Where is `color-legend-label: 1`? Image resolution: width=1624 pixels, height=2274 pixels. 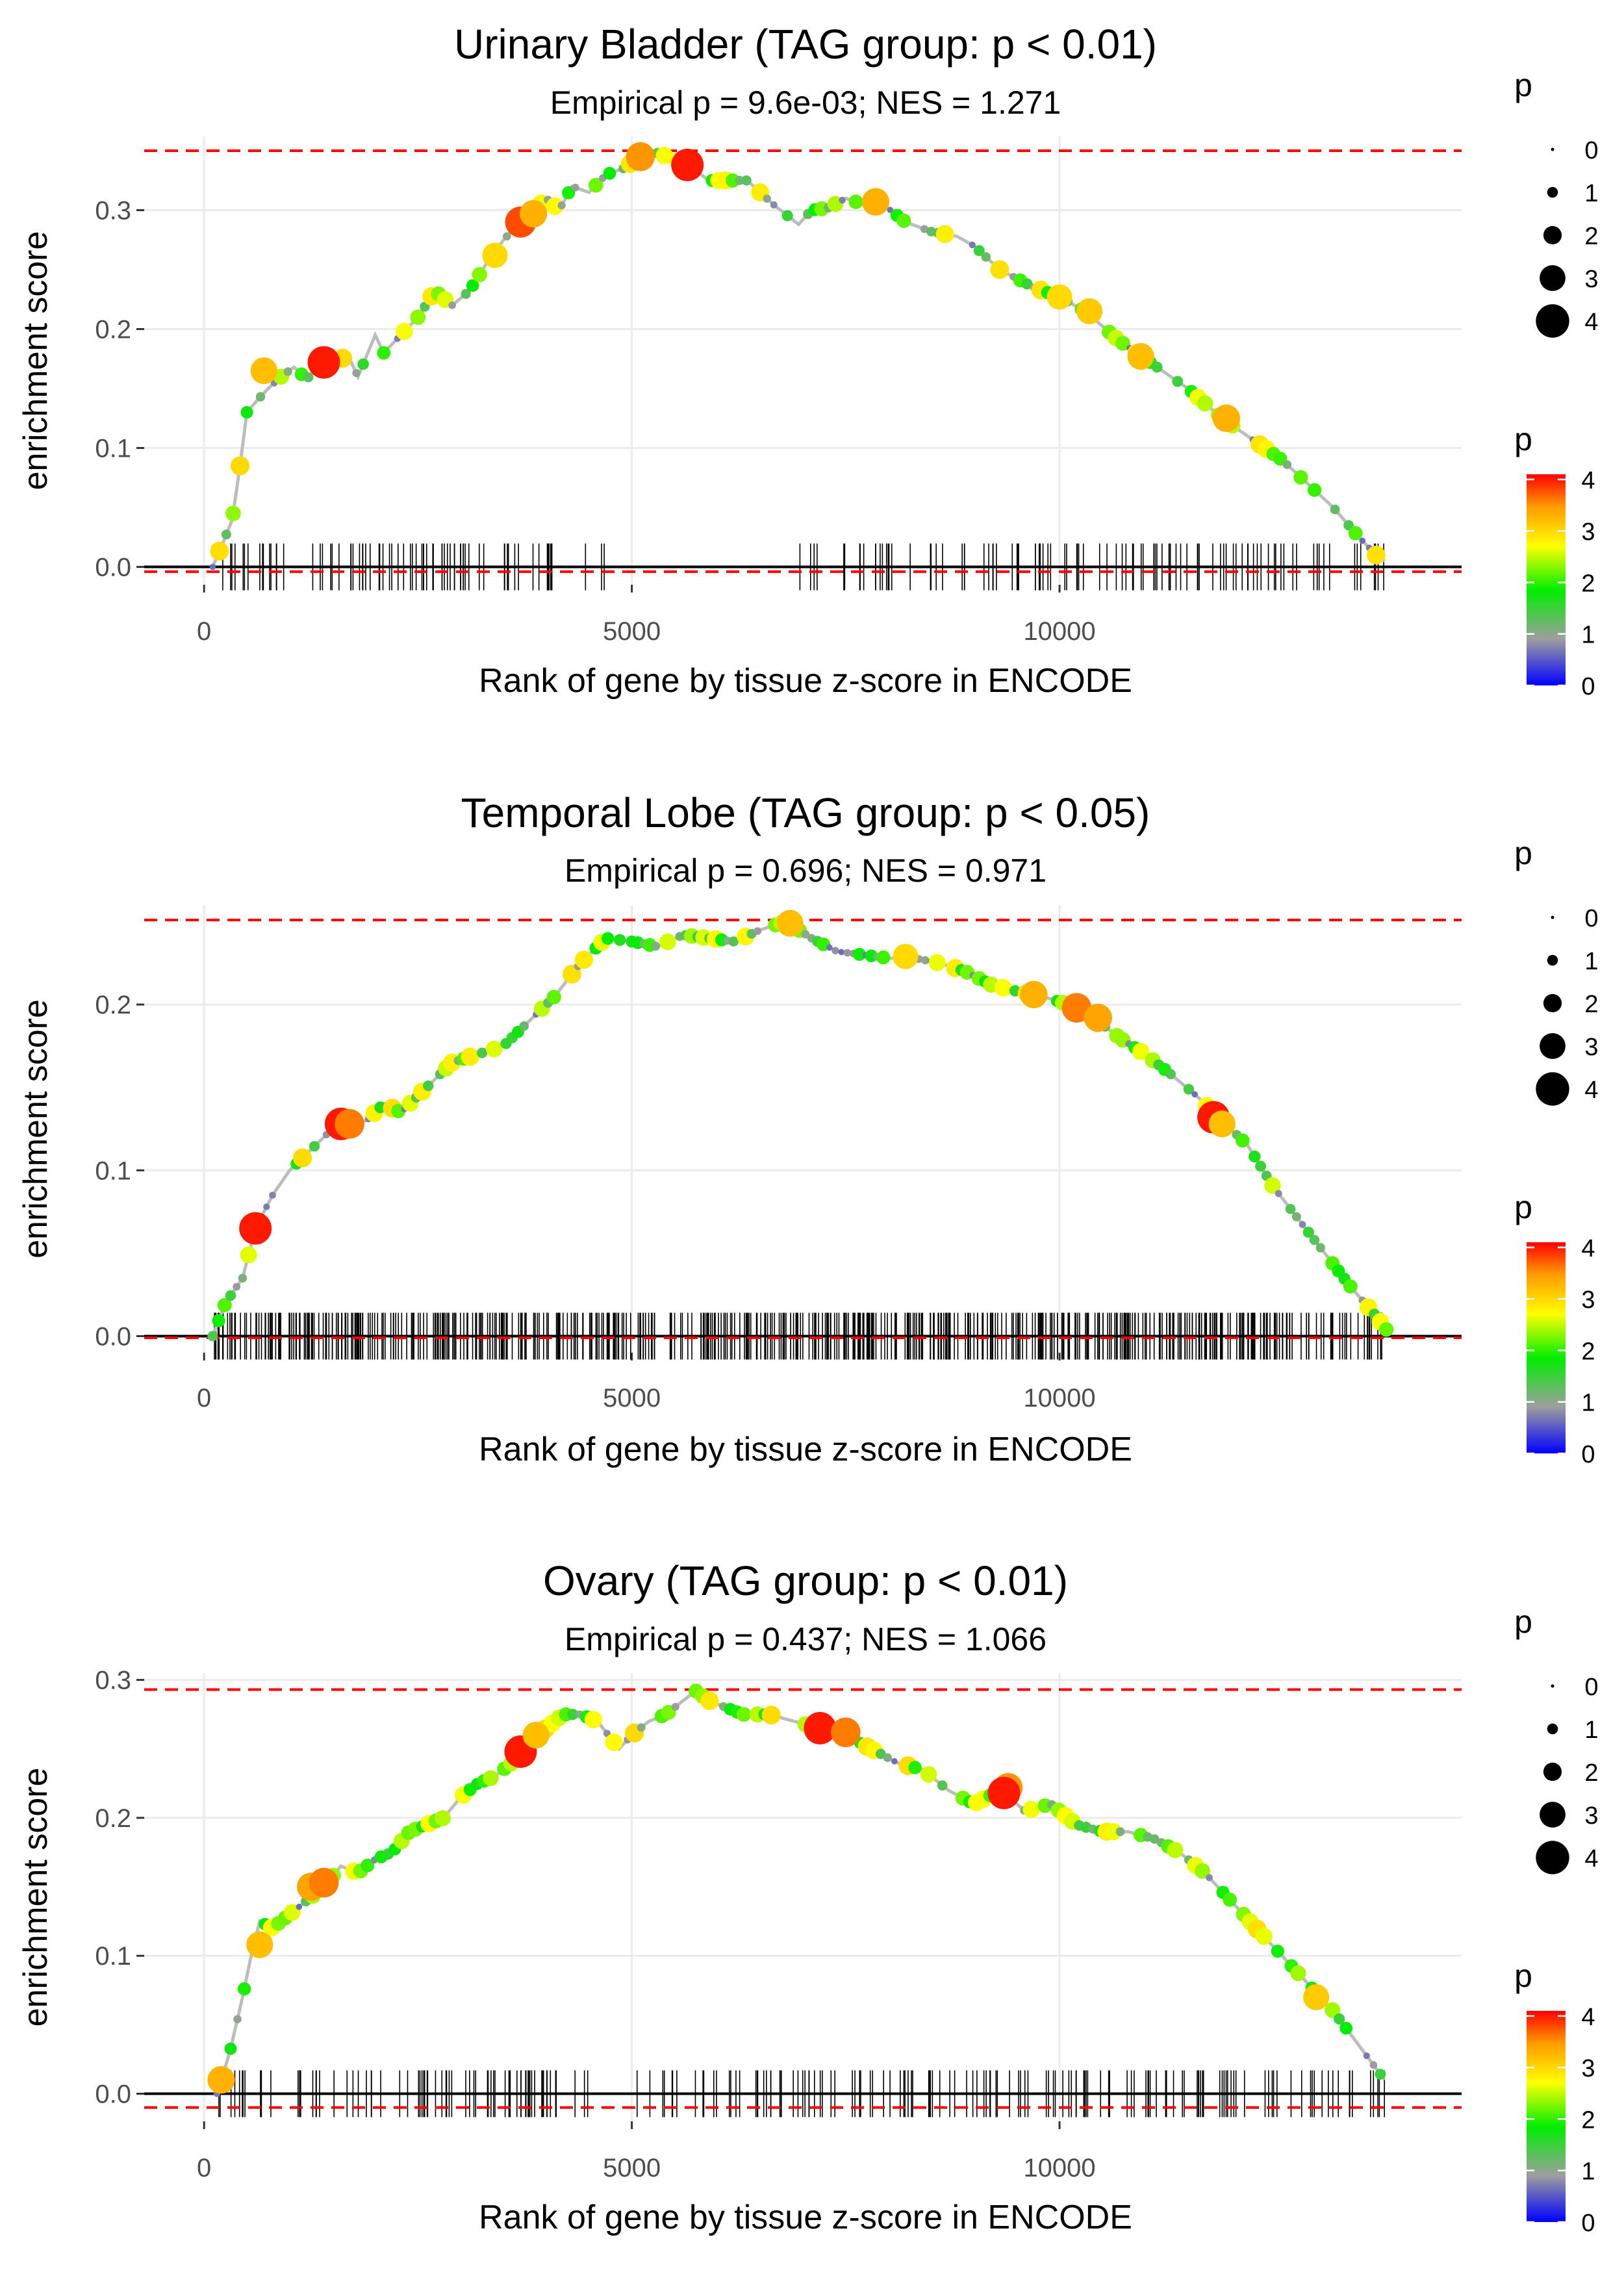 color-legend-label: 1 is located at coordinates (1588, 2172).